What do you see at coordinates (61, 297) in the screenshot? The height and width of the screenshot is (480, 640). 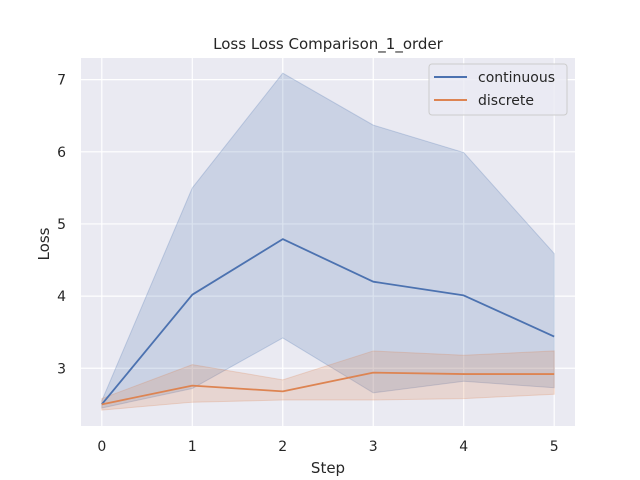 I see `y-tick-label: 4` at bounding box center [61, 297].